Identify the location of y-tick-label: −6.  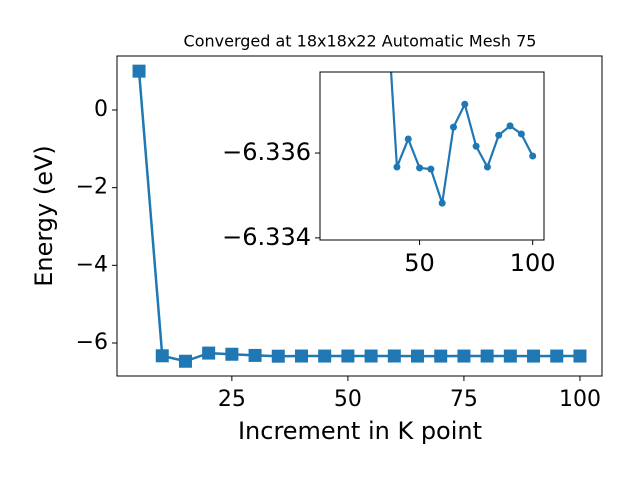
(92, 342).